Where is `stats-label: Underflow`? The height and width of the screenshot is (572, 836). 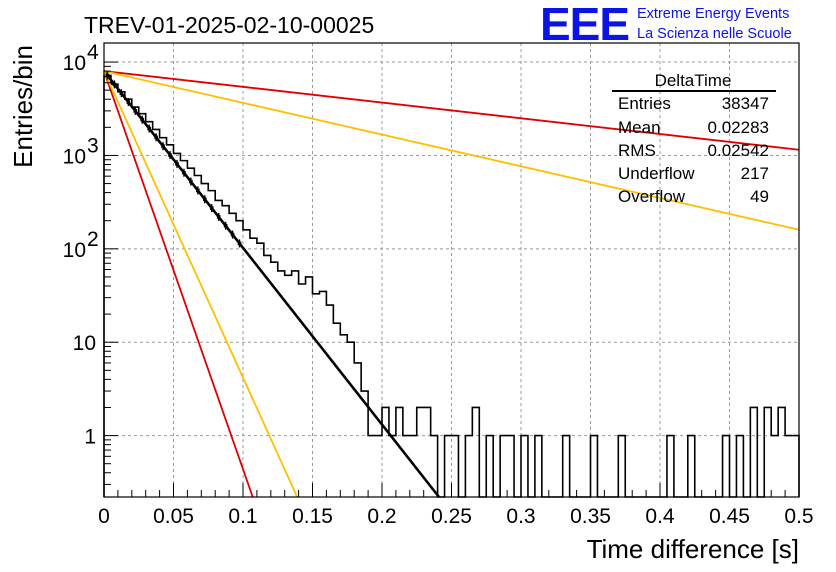 stats-label: Underflow is located at coordinates (656, 173).